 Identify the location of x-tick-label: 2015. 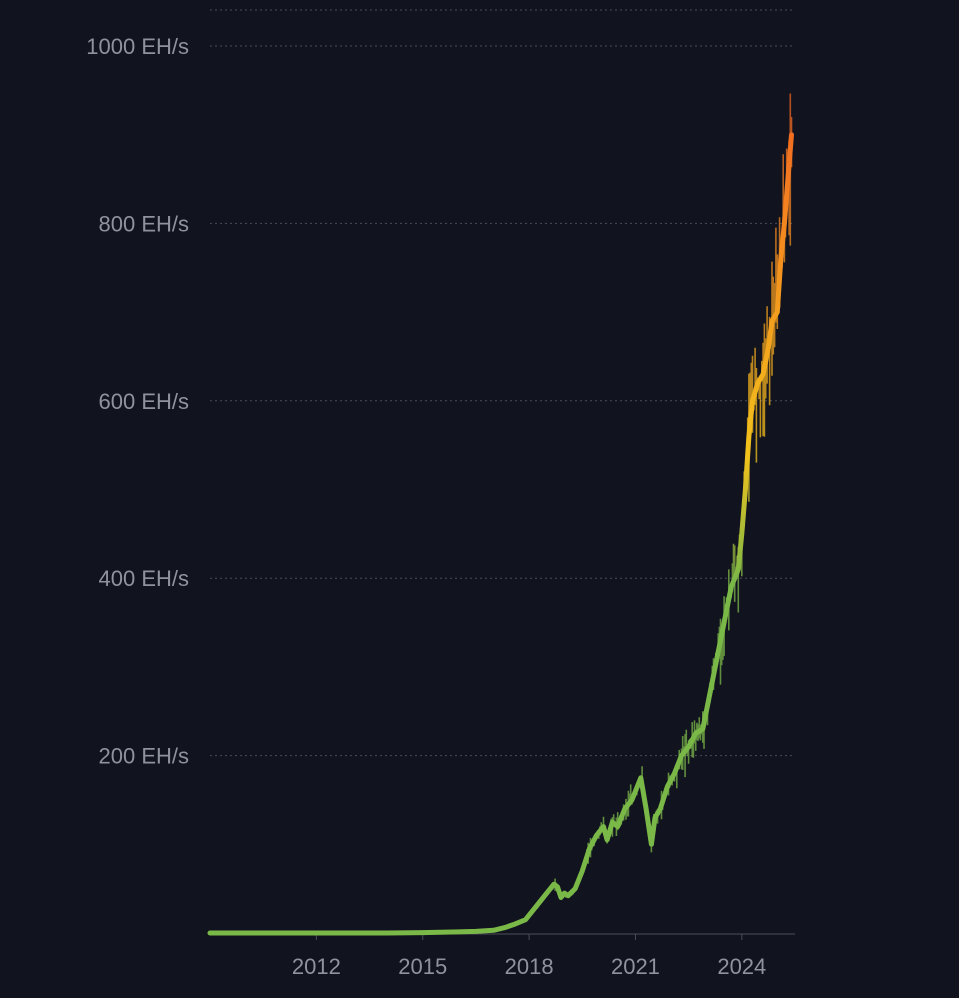
(422, 966).